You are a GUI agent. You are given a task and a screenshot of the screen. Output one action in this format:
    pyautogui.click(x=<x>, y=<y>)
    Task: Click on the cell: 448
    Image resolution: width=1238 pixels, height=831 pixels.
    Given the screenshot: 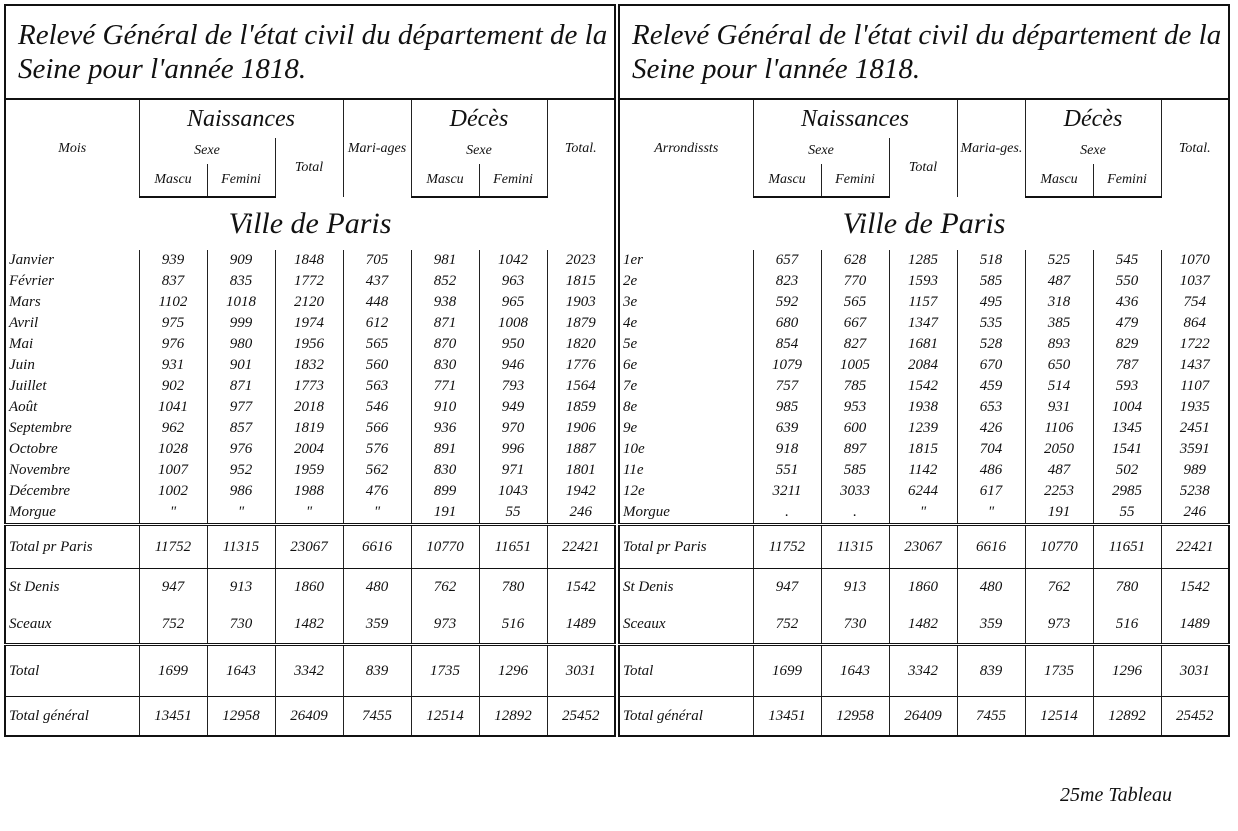 What is the action you would take?
    pyautogui.click(x=377, y=302)
    